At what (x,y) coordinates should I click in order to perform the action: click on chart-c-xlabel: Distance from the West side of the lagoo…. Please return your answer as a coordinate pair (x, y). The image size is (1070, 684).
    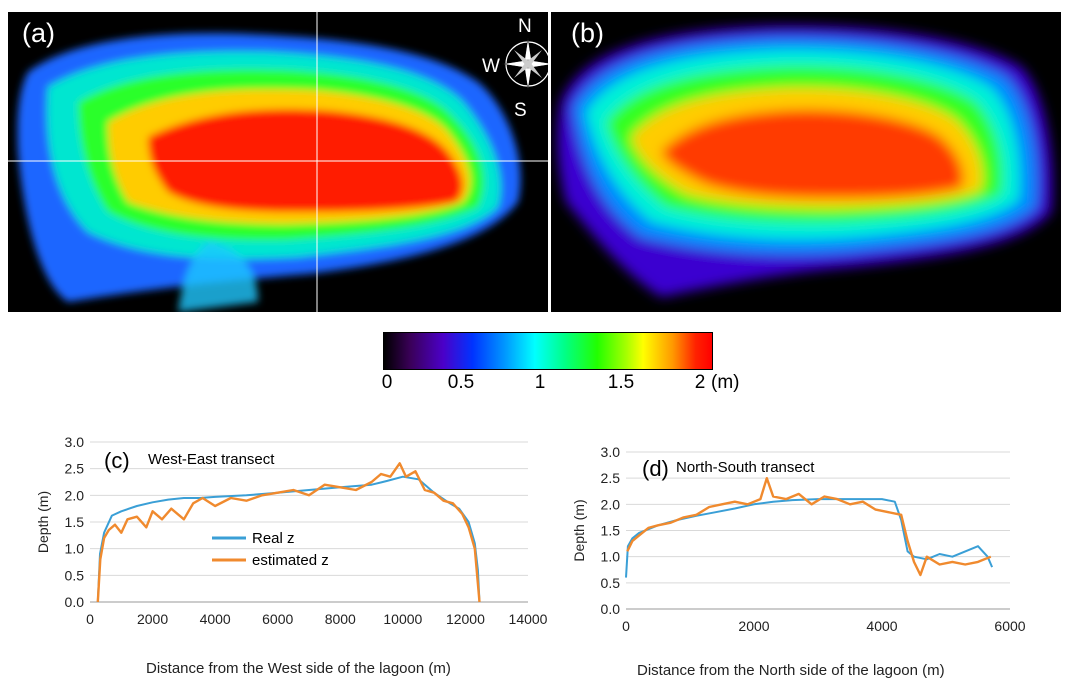
    Looking at the image, I should click on (298, 668).